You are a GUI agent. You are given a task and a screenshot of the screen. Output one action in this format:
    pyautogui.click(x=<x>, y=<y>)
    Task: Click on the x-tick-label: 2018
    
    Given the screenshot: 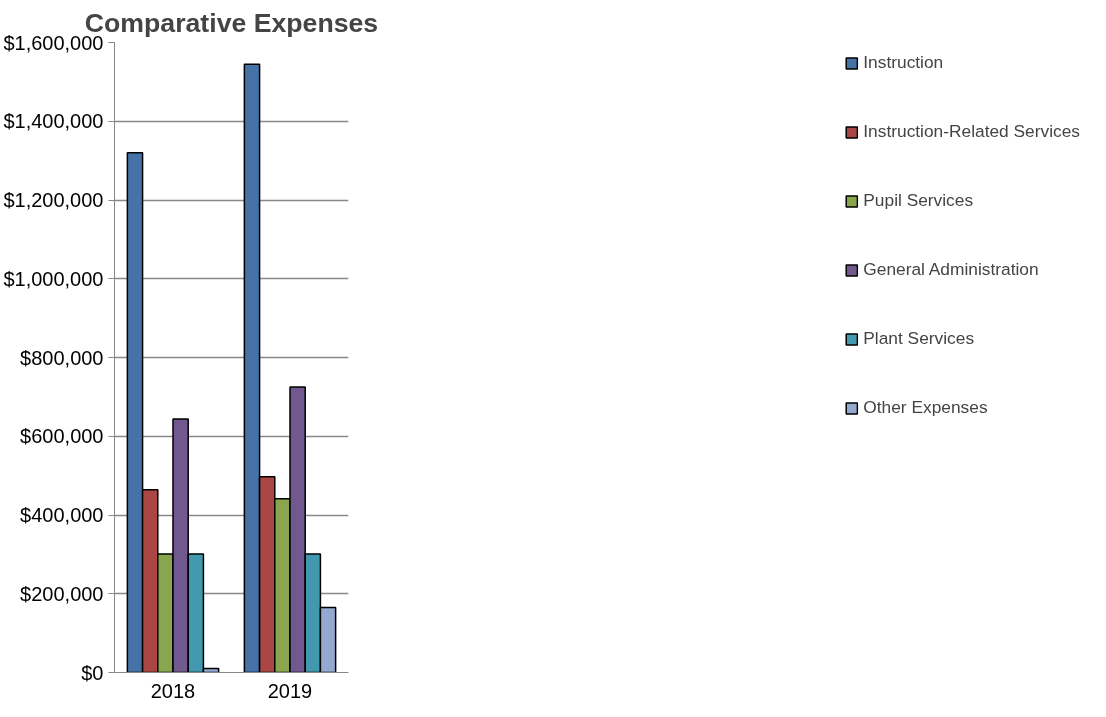 What is the action you would take?
    pyautogui.click(x=173, y=690)
    